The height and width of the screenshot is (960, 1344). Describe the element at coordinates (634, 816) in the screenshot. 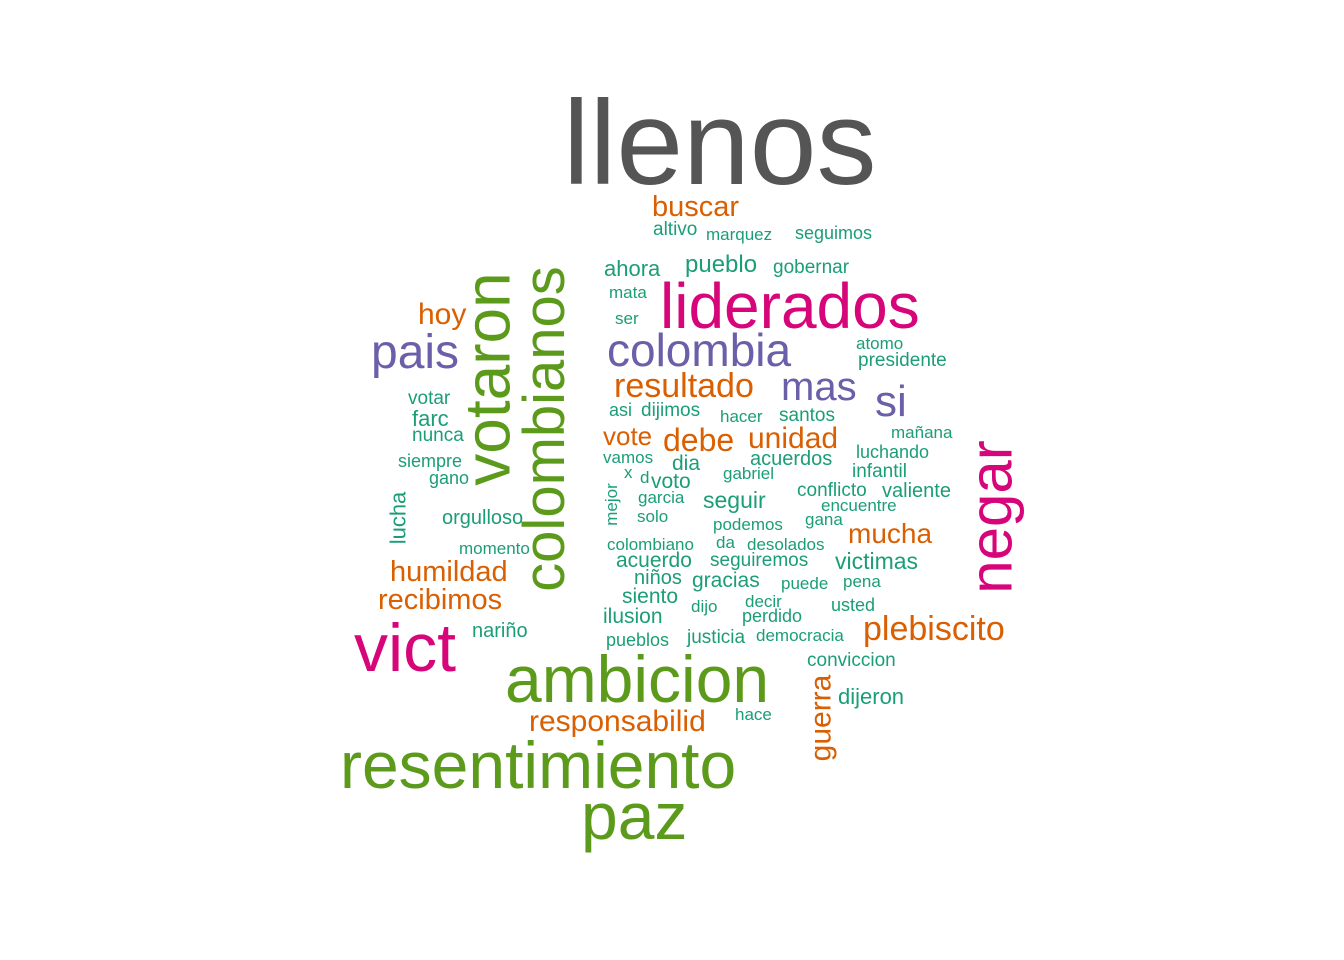

I see `word: paz` at that location.